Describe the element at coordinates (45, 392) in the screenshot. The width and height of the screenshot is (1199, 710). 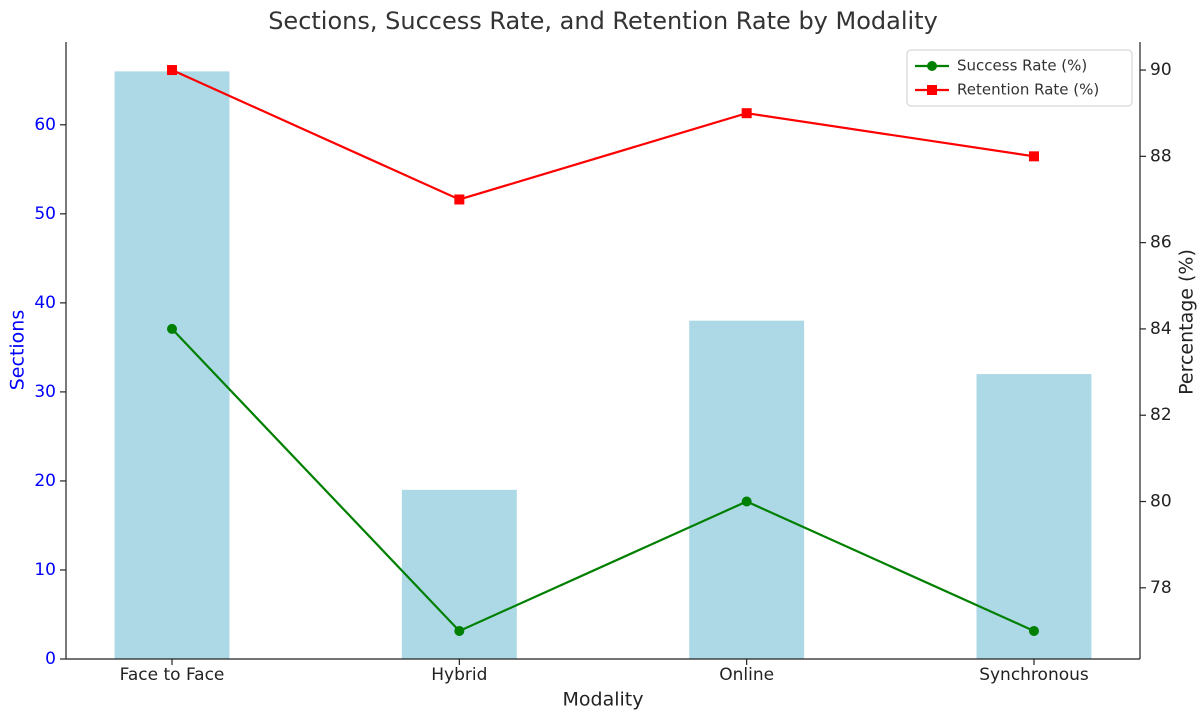
I see `y-tick-label: 30` at that location.